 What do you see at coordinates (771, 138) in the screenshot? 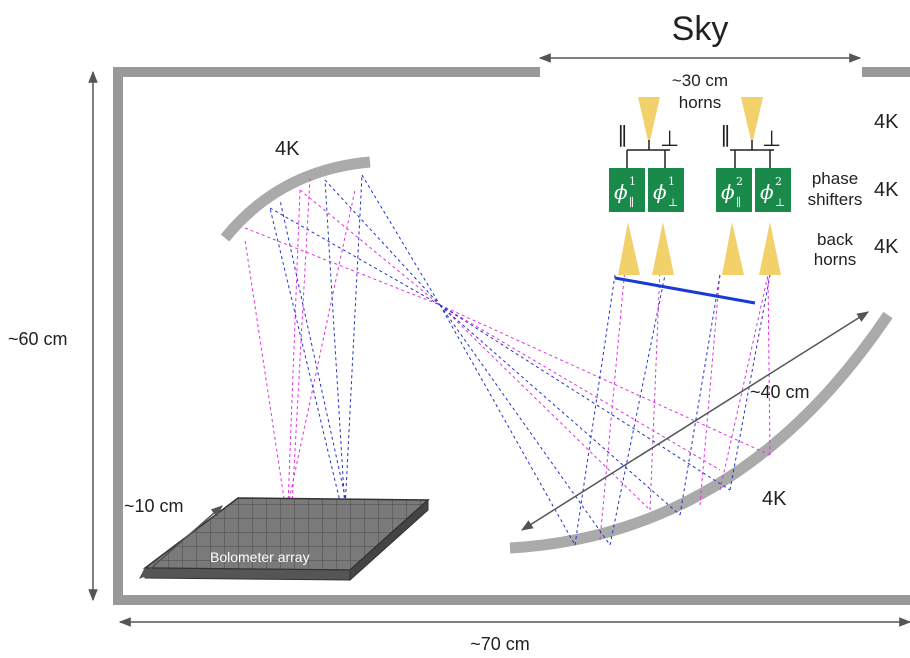
I see `perp-symbol-2: ⊥` at bounding box center [771, 138].